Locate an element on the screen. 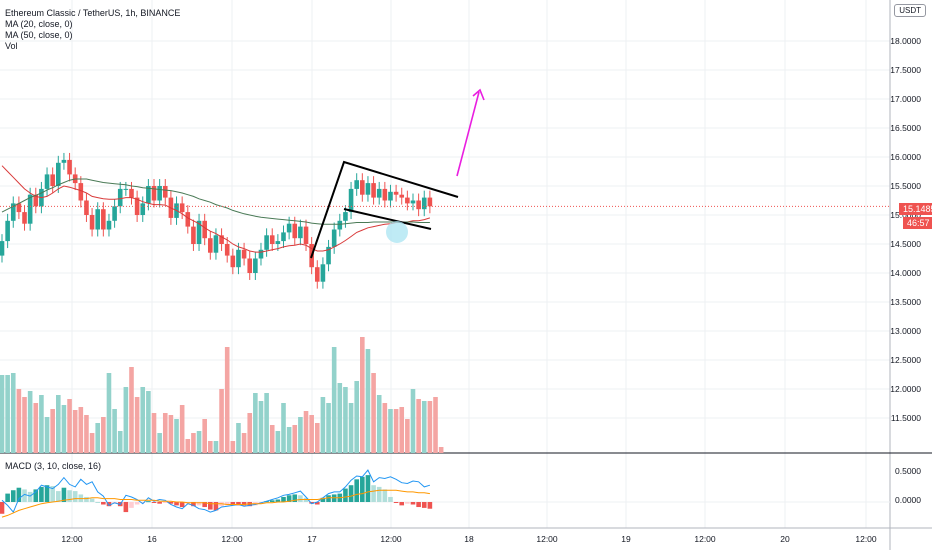 This screenshot has width=932, height=550. legend-ma50: MA (50, close, 0) is located at coordinates (39, 35).